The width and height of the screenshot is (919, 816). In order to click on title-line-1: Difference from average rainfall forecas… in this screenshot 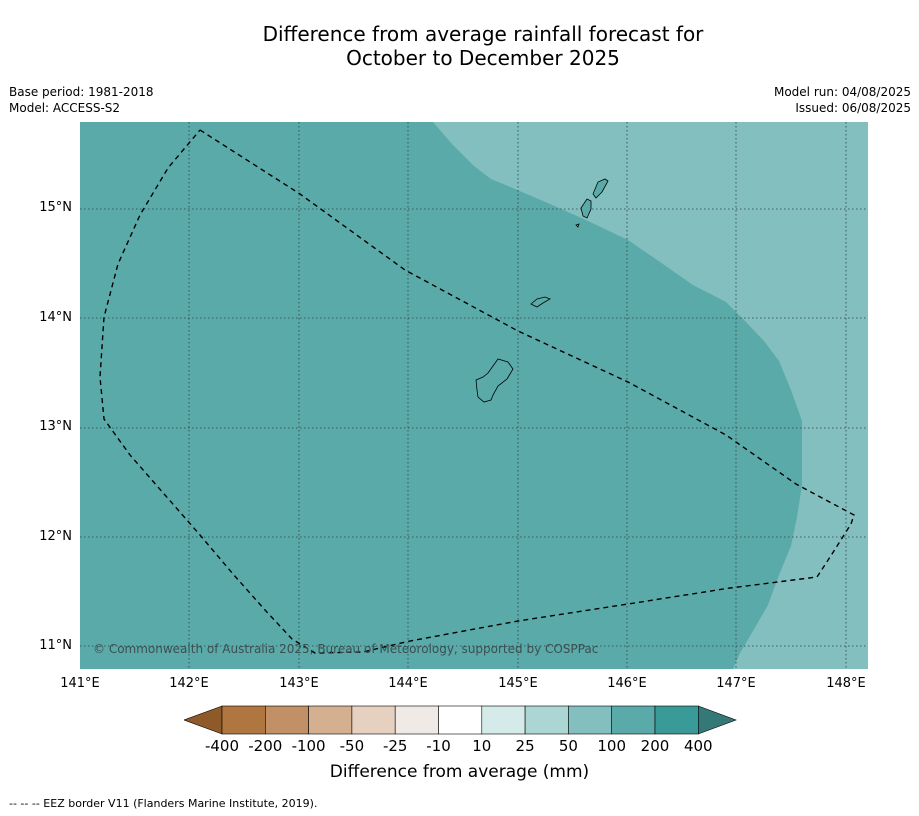, I will do `click(483, 34)`.